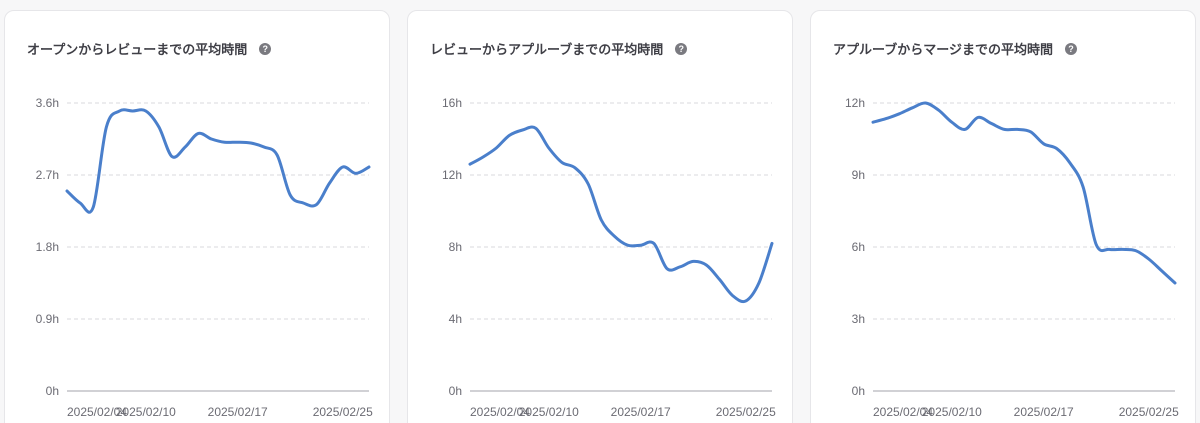 The image size is (1200, 423). I want to click on y-tick-label: 6h, so click(858, 247).